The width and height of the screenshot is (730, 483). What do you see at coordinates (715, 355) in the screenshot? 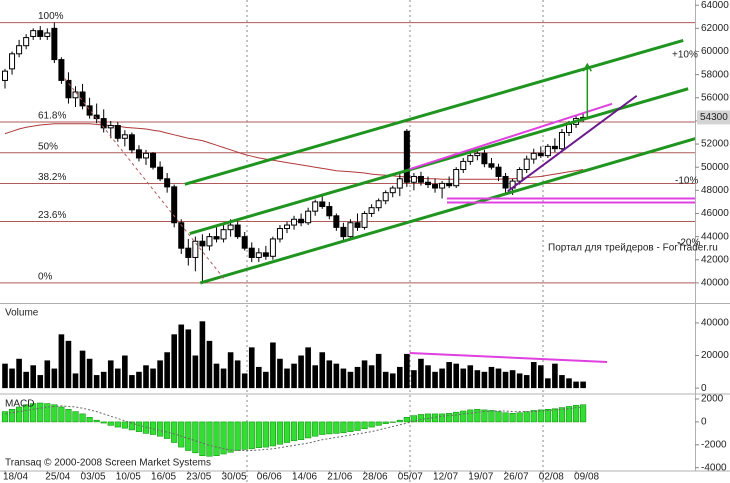
I see `y-tick-label: 20000` at bounding box center [715, 355].